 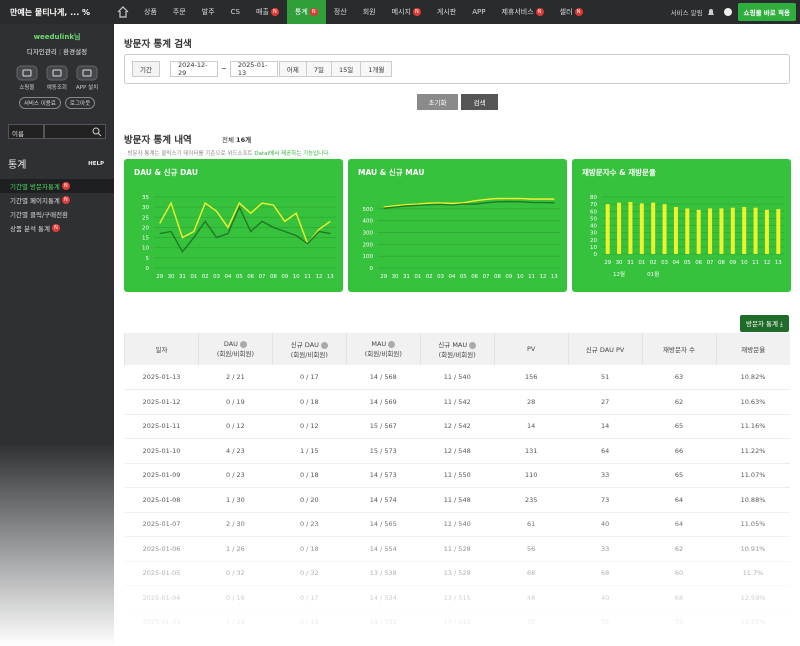 I want to click on link: 환경설정, so click(x=75, y=52).